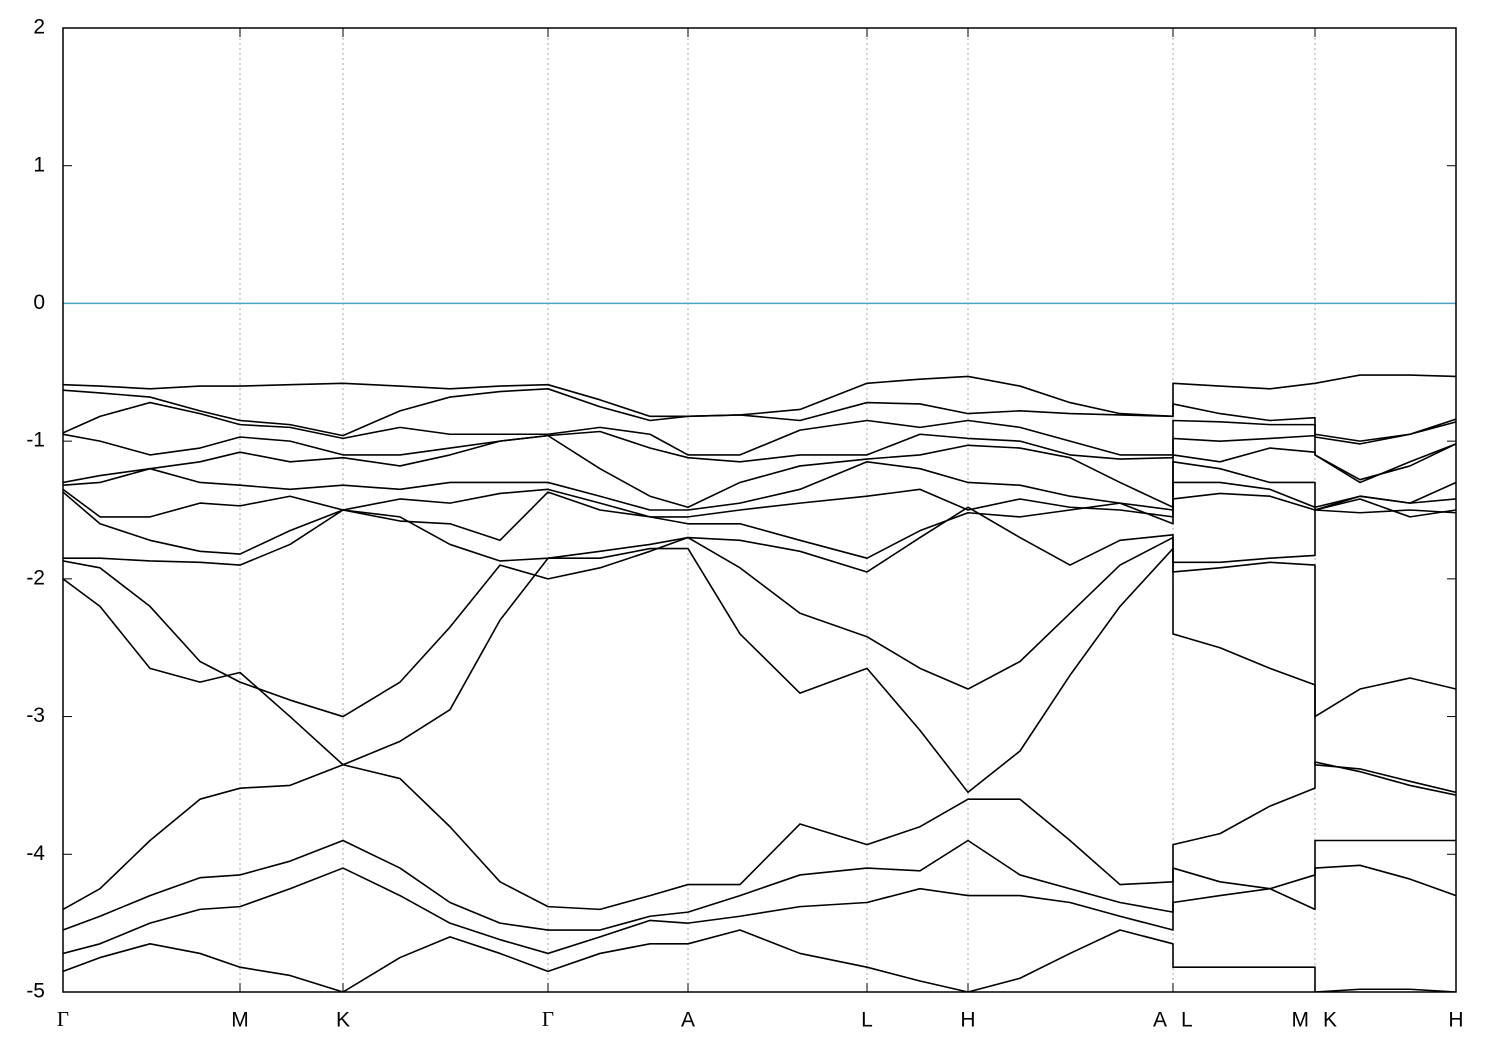  What do you see at coordinates (39, 27) in the screenshot?
I see `y-tick-label: 2` at bounding box center [39, 27].